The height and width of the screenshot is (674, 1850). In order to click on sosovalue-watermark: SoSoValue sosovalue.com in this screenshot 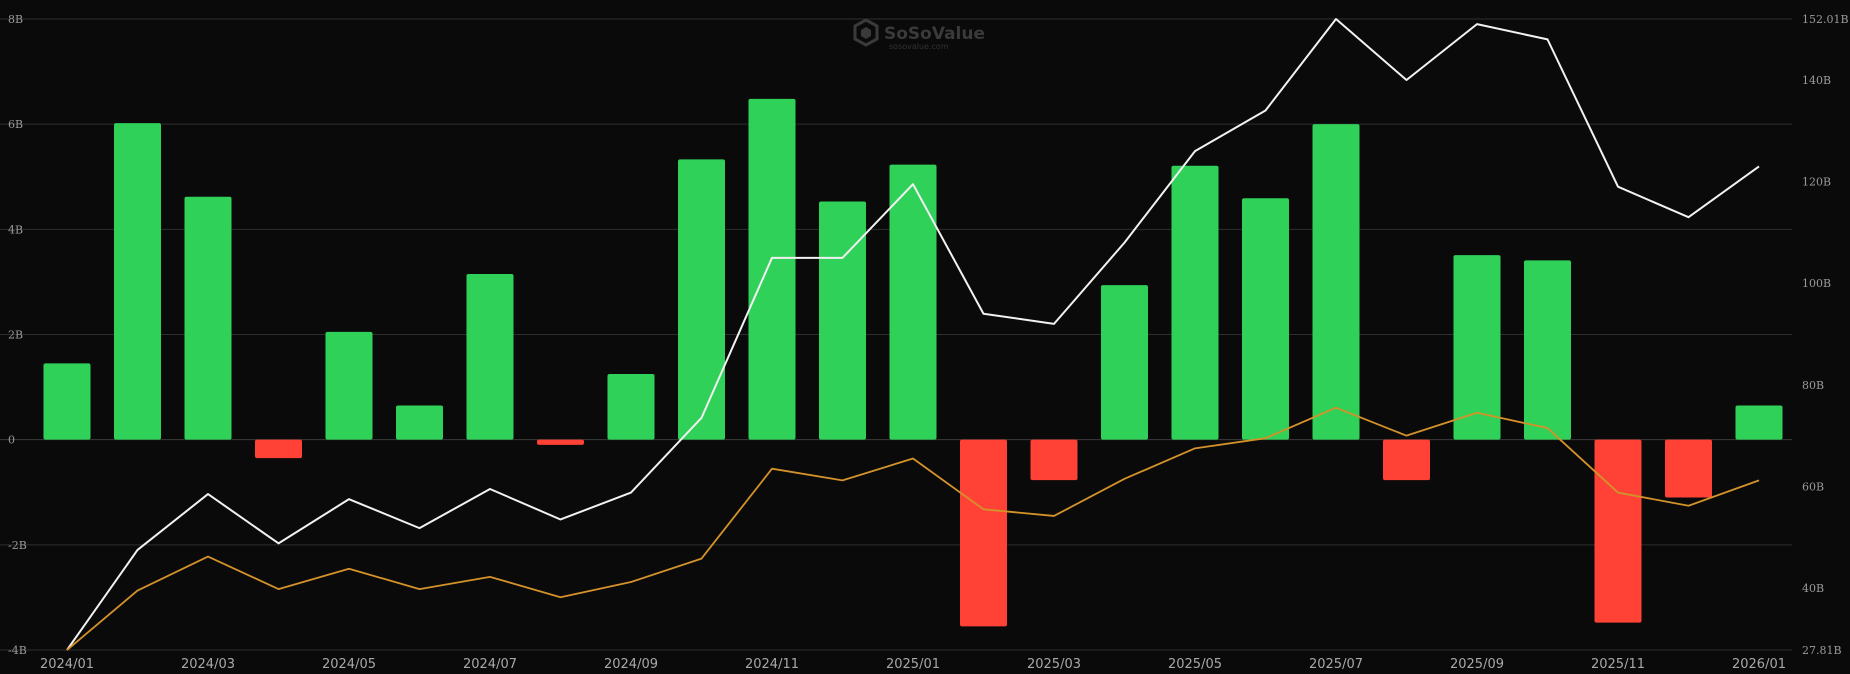, I will do `click(919, 34)`.